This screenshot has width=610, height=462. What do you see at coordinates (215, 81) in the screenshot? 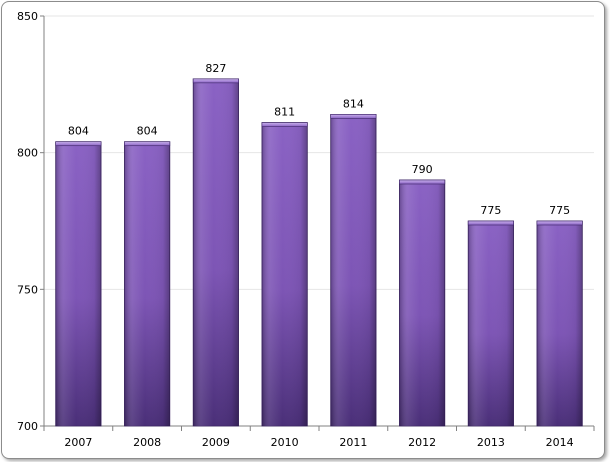
I see `bar-cap-2009` at bounding box center [215, 81].